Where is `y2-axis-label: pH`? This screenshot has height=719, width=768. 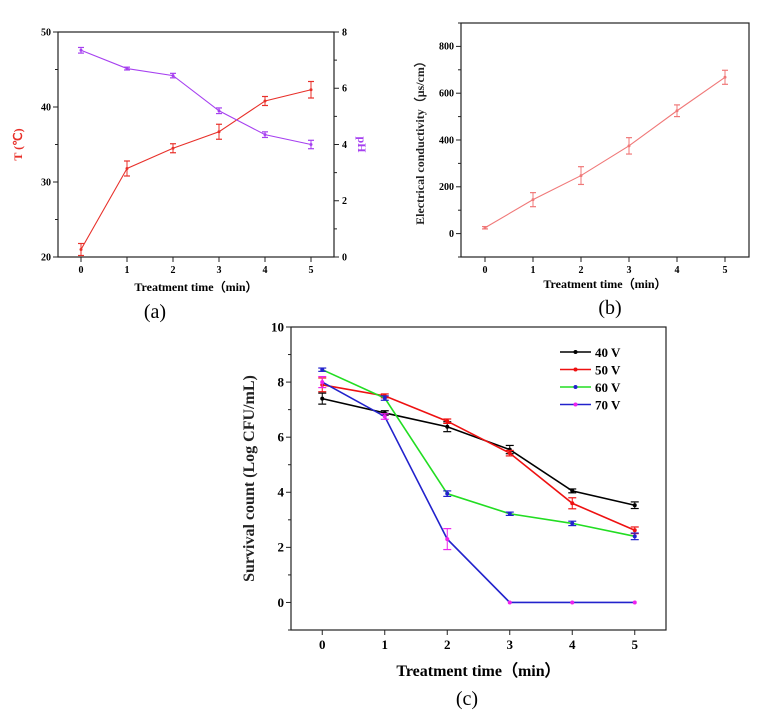 y2-axis-label: pH is located at coordinates (362, 144).